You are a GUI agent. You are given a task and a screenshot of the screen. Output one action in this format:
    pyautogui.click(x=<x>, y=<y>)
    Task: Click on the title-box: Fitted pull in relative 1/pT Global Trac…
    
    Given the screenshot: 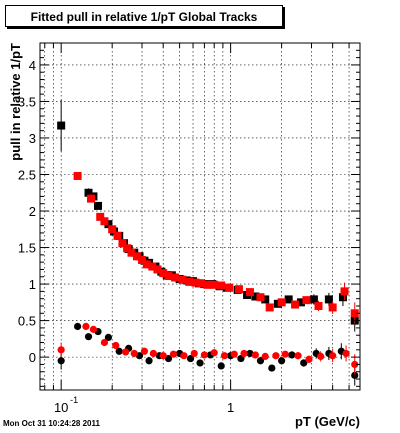 What is the action you would take?
    pyautogui.click(x=144, y=16)
    